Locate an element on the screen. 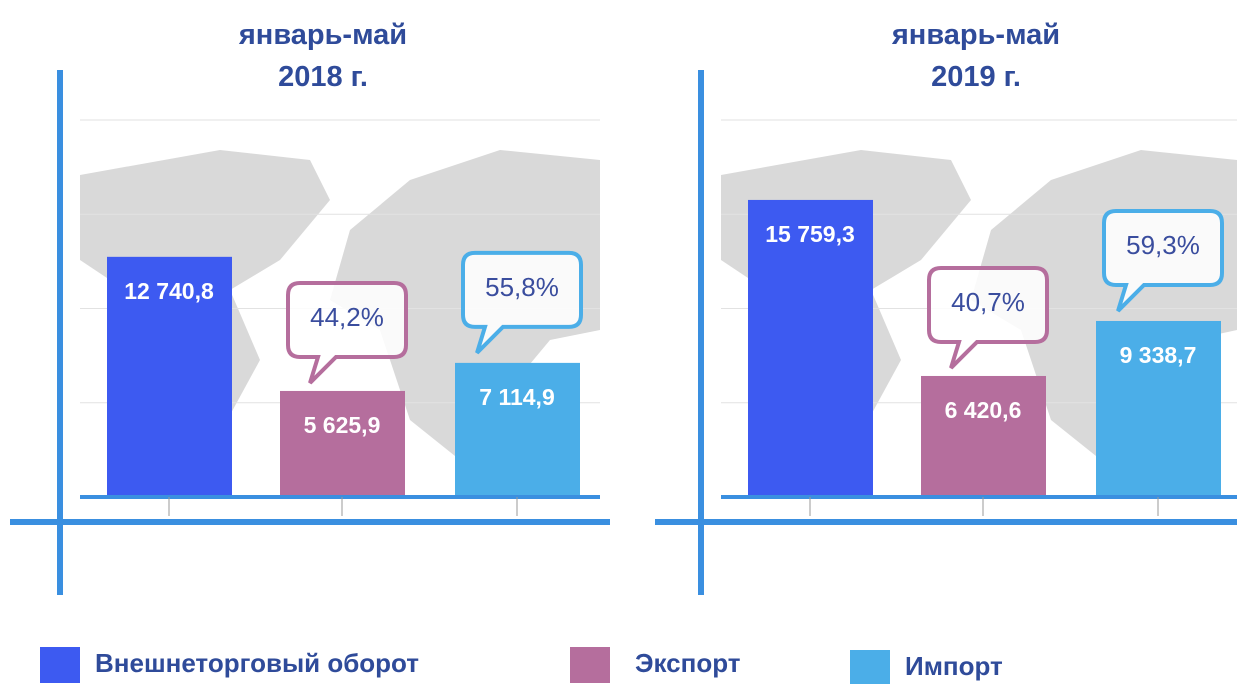 The width and height of the screenshot is (1237, 684). value-label: 12 740,8 is located at coordinates (169, 291).